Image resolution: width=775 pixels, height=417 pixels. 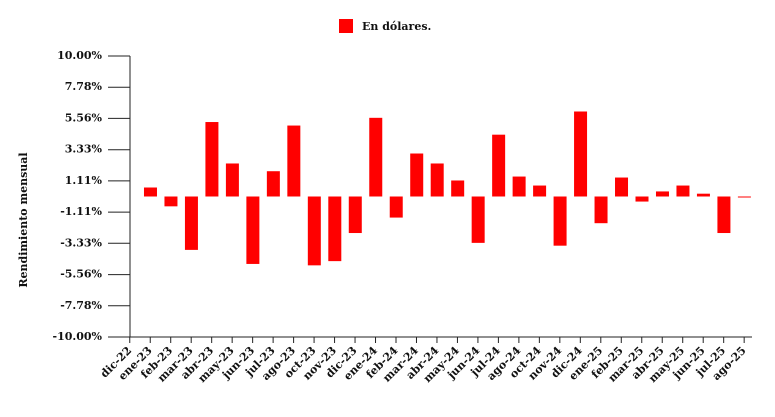 I want to click on y-tick-label: 3.33%, so click(x=84, y=149).